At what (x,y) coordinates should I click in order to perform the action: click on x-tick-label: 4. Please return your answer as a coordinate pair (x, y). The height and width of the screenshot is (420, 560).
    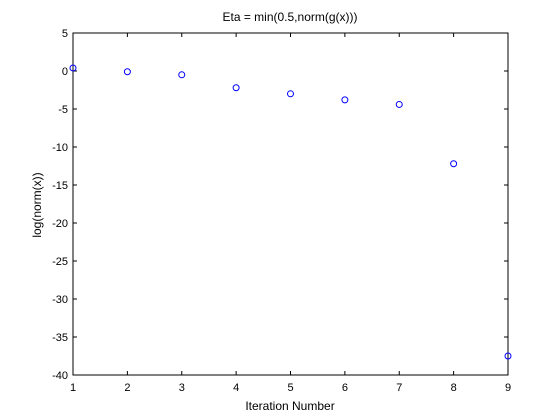
    Looking at the image, I should click on (236, 388).